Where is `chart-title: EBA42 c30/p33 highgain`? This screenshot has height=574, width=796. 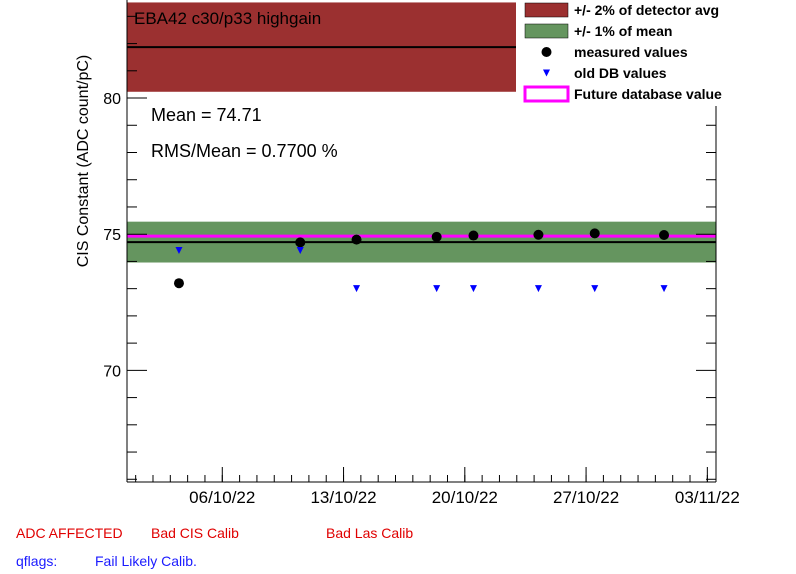 chart-title: EBA42 c30/p33 highgain is located at coordinates (227, 18).